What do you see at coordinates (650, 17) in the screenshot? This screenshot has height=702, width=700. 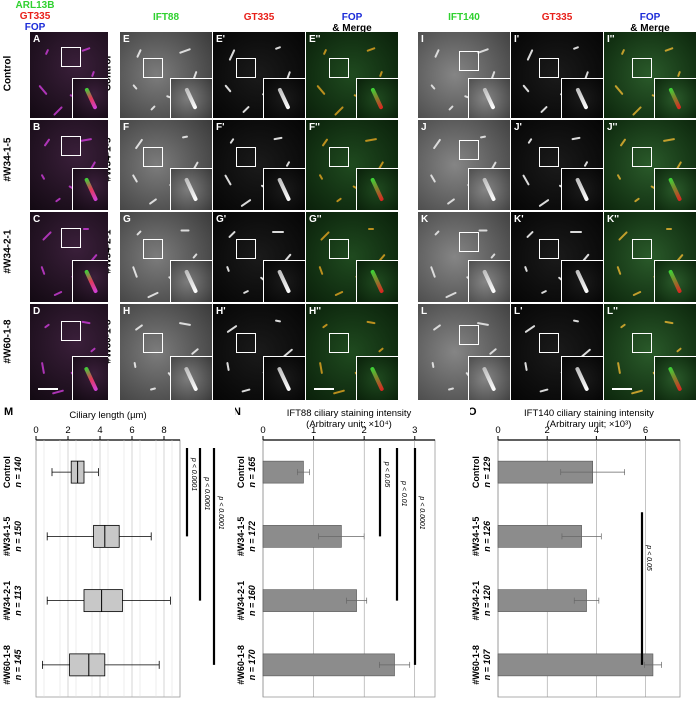 I see `header-i3-line1: FOP` at bounding box center [650, 17].